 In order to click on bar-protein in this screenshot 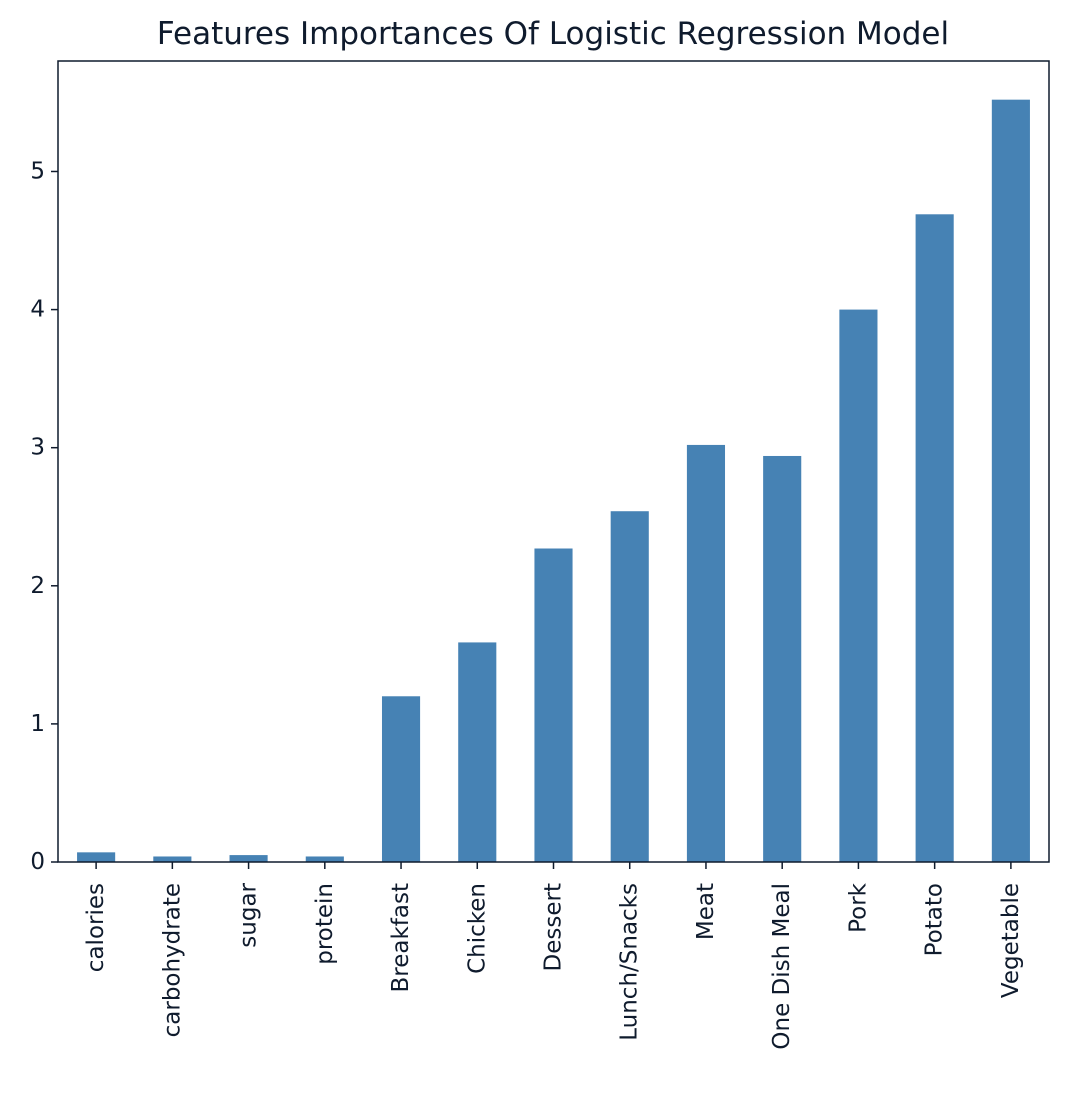, I will do `click(324, 859)`.